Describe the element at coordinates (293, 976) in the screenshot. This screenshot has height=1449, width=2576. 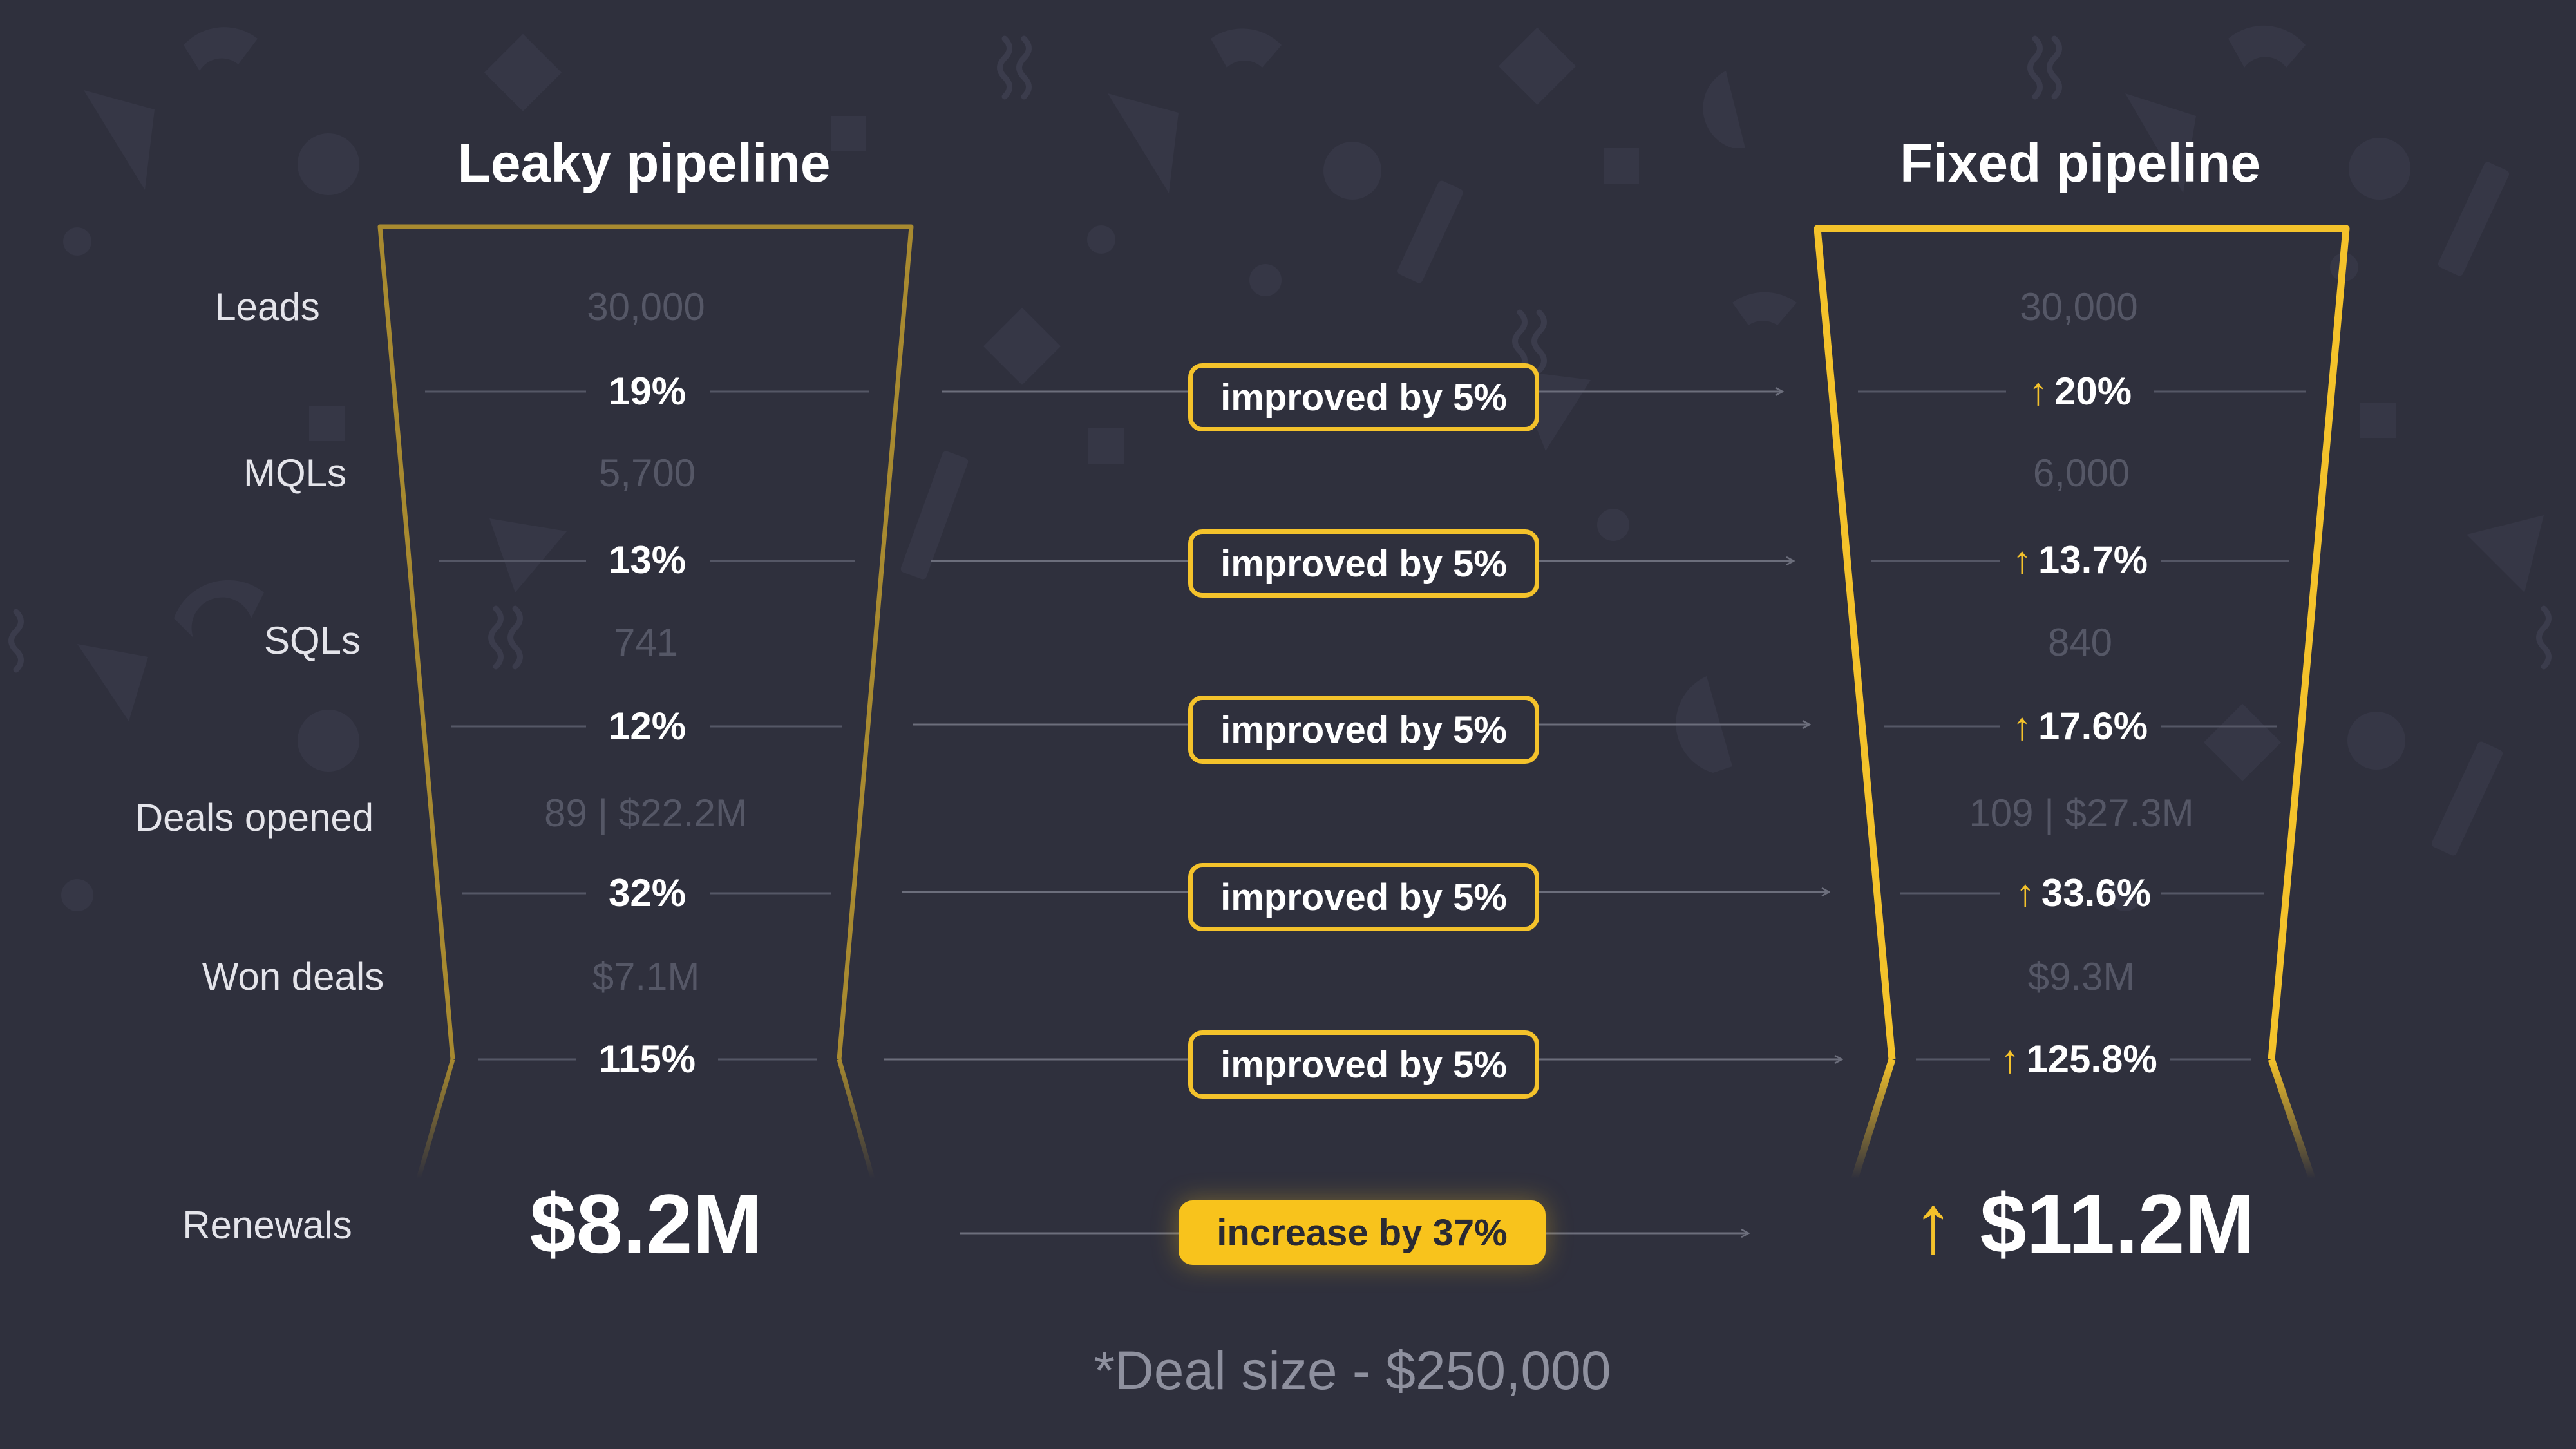
I see `stage-label-won-deals: Won deals` at that location.